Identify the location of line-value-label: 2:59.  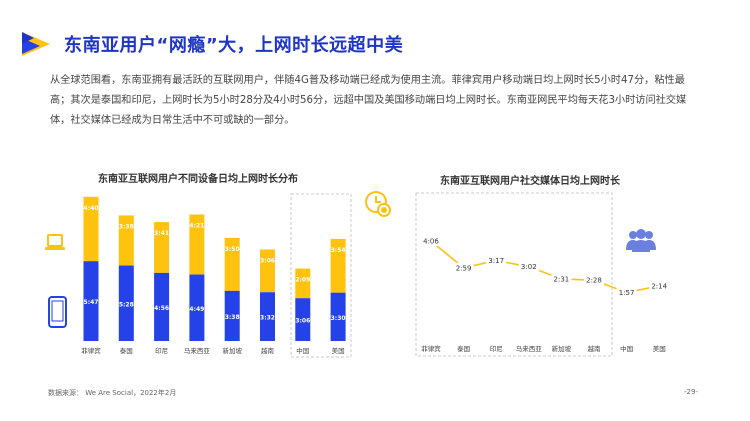
(464, 268).